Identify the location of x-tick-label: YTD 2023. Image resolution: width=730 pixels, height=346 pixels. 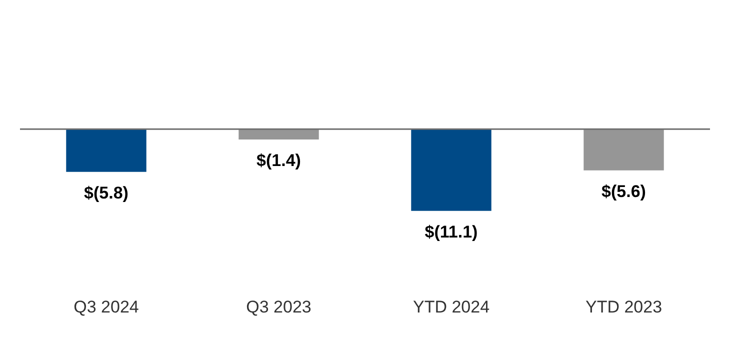
(623, 306).